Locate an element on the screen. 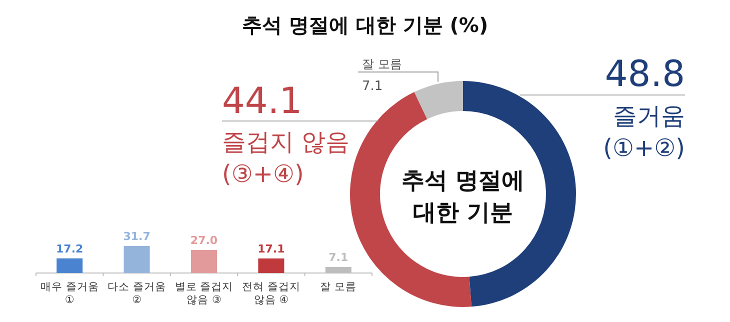  data-label: 31.7 is located at coordinates (136, 236).